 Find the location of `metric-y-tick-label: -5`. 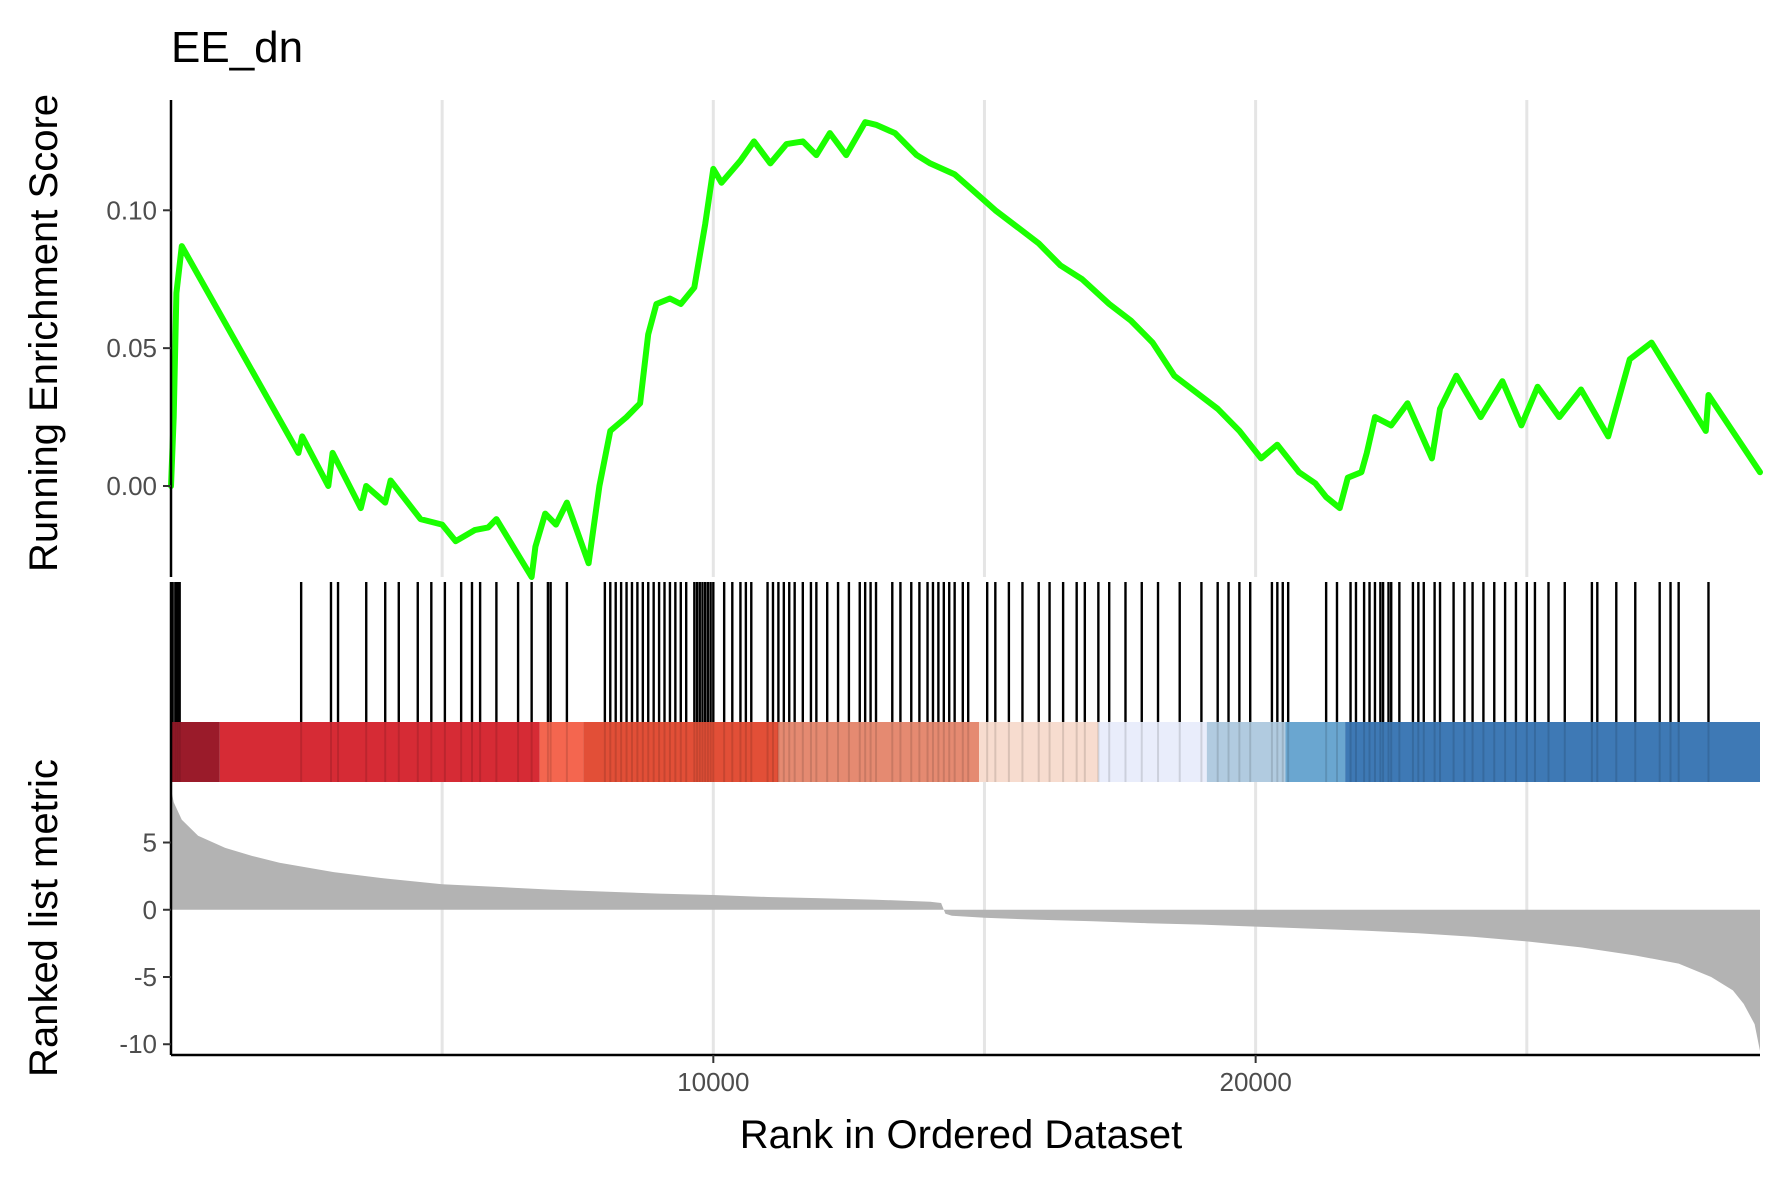

metric-y-tick-label: -5 is located at coordinates (145, 977).